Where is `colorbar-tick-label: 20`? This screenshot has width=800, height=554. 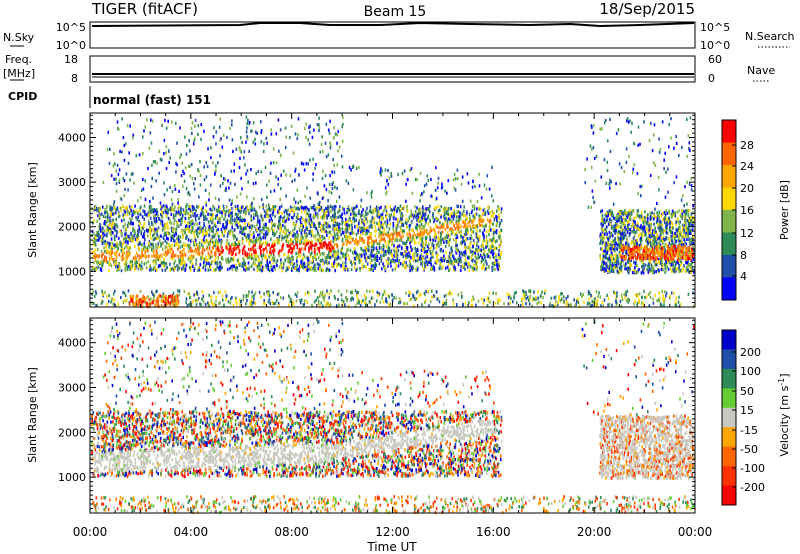
colorbar-tick-label: 20 is located at coordinates (747, 188).